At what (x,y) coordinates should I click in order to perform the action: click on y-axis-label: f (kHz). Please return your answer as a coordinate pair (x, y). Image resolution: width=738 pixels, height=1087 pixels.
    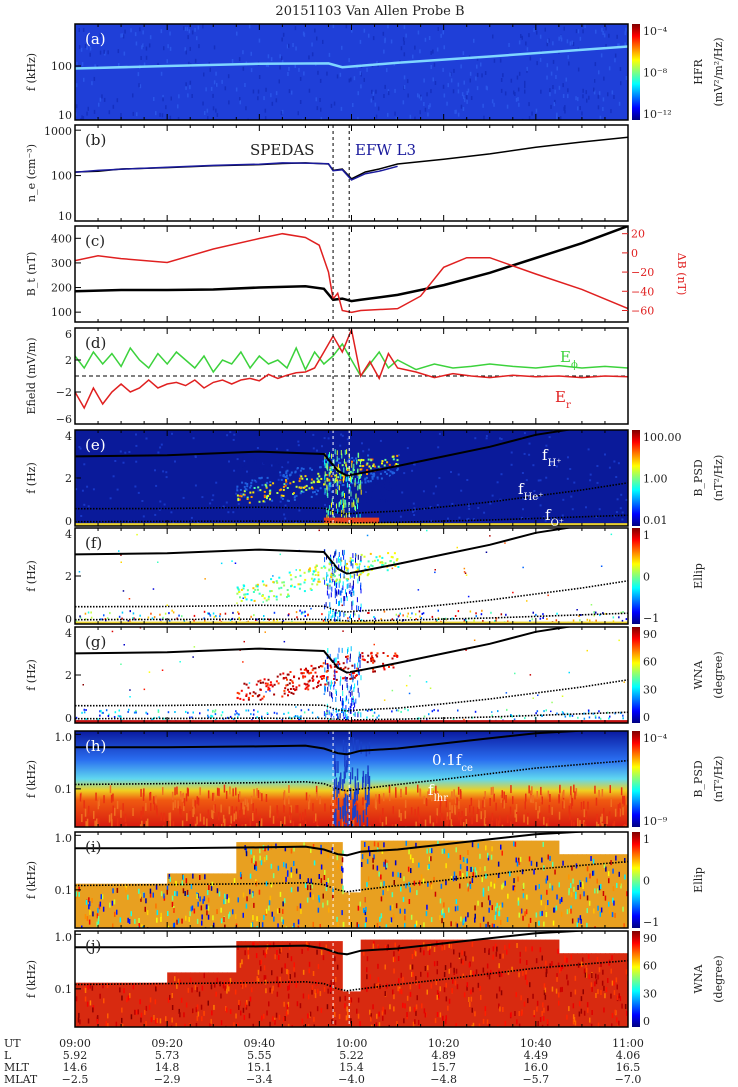
    Looking at the image, I should click on (31, 779).